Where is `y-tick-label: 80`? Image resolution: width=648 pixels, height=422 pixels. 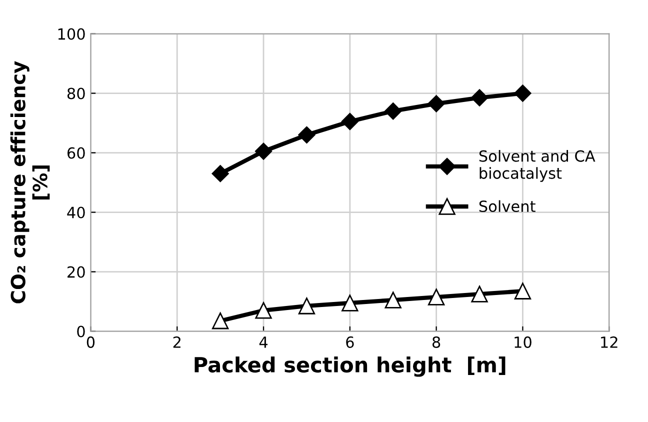
y-tick-label: 80 is located at coordinates (76, 94).